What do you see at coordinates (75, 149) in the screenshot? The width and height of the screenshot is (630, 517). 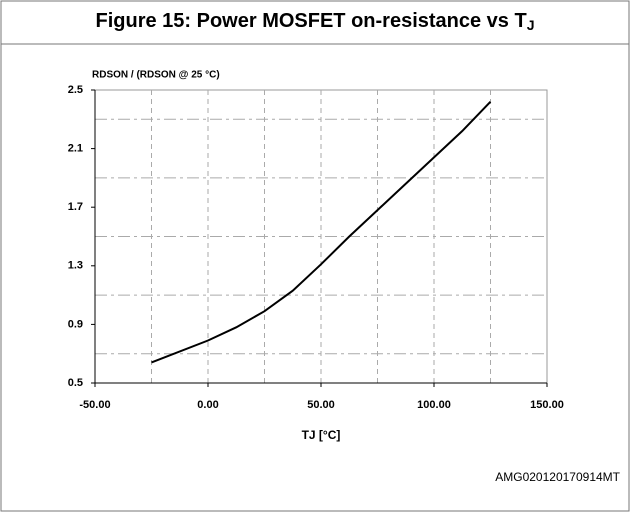 I see `y-tick-label: 2.1` at bounding box center [75, 149].